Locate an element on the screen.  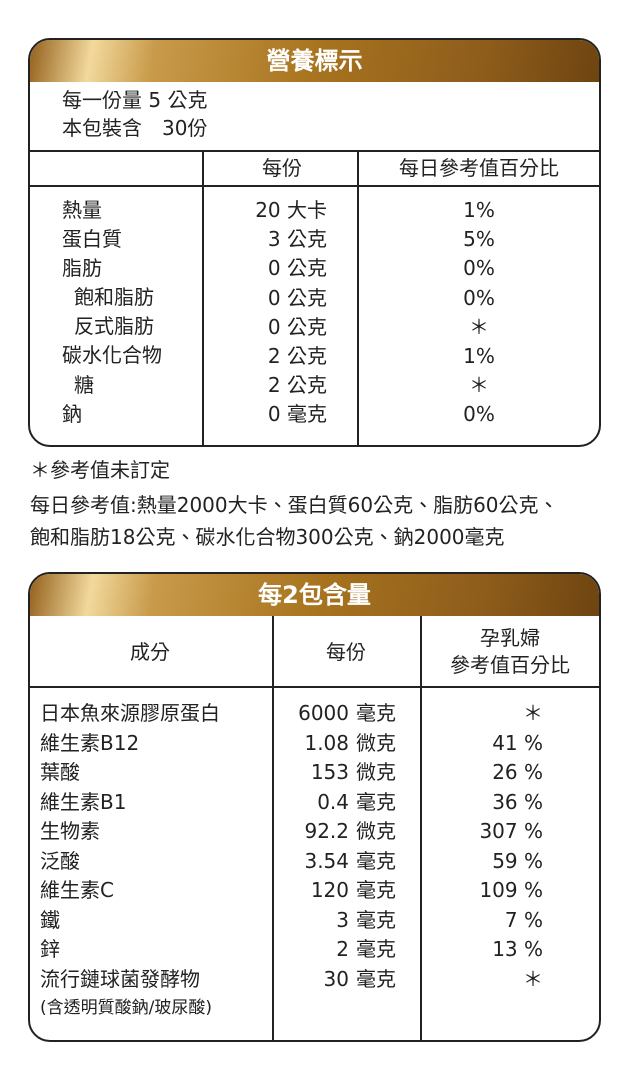
reference-percent: 36 % is located at coordinates (517, 801).